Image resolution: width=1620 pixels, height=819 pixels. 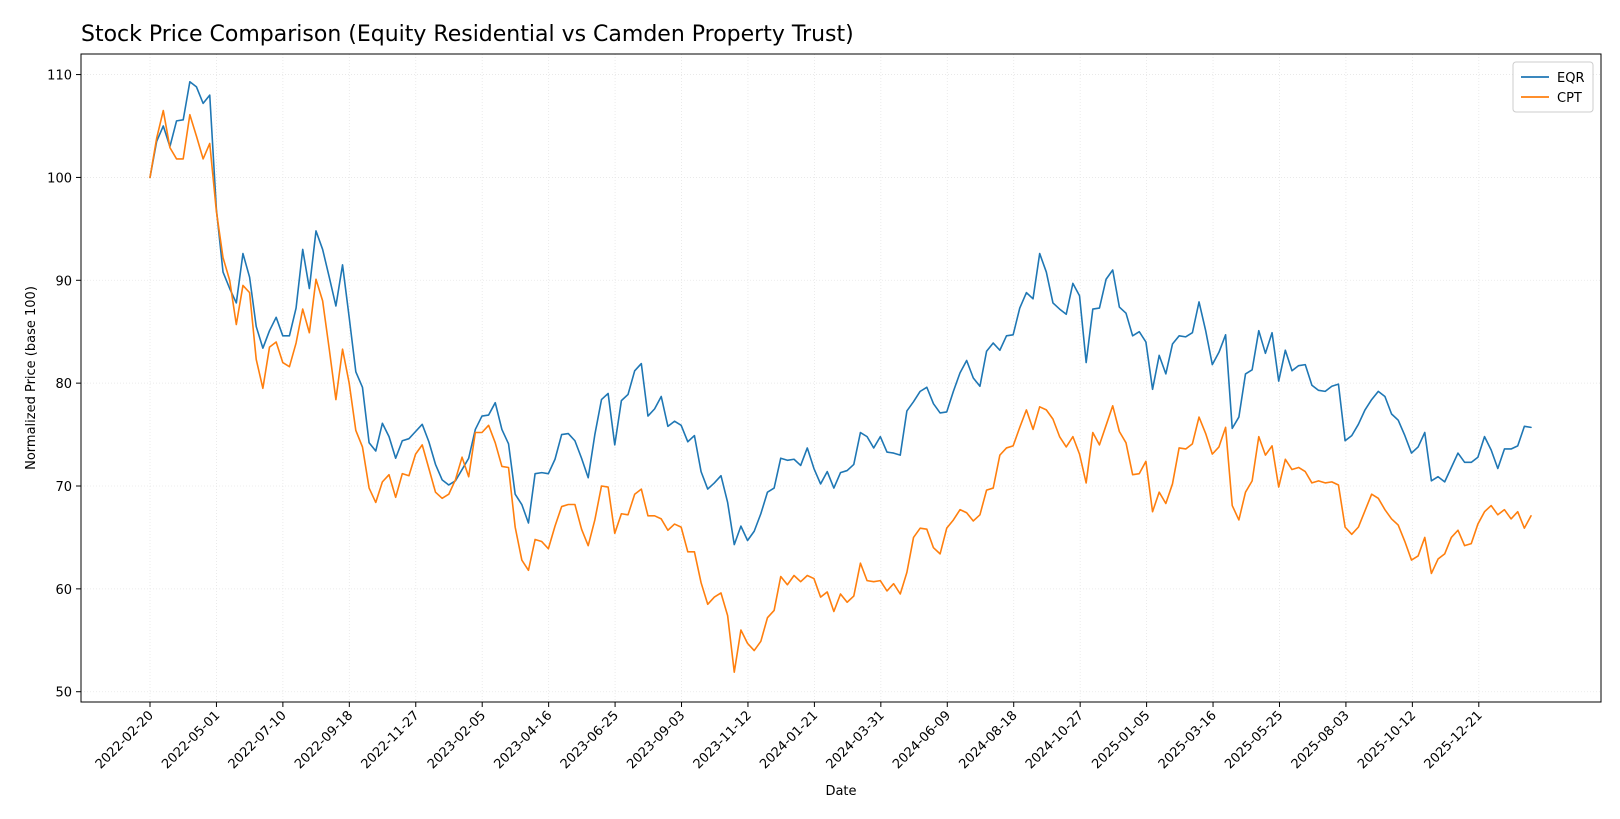 I want to click on legend-label-eqr: EQR, so click(x=1570, y=78).